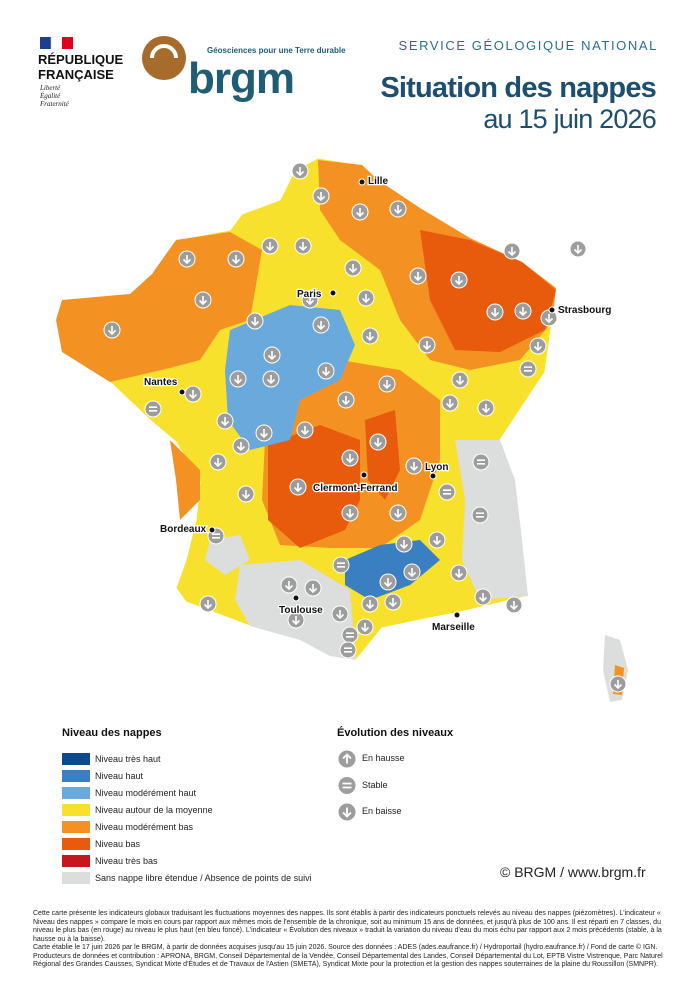 The image size is (696, 985). I want to click on credit: © BRGM / www.brgm.fr, so click(573, 872).